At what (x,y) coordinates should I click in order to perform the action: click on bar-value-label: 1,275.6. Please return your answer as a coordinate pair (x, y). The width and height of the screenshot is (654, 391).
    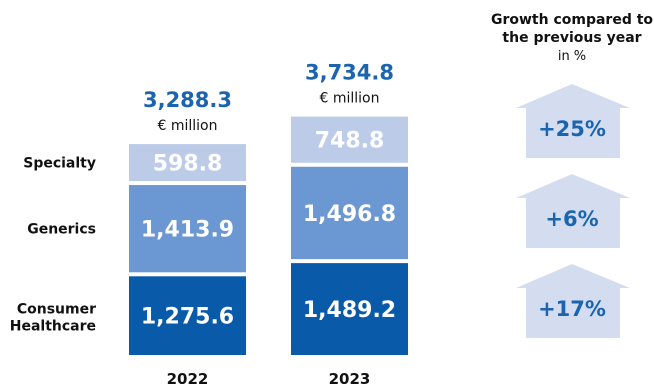
    Looking at the image, I should click on (187, 317).